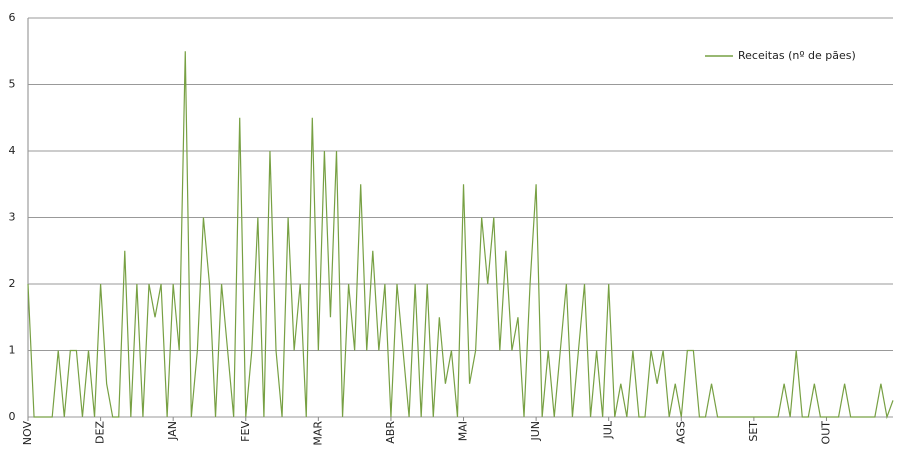 The height and width of the screenshot is (451, 904). Describe the element at coordinates (535, 431) in the screenshot. I see `x-tick-label: JUN` at that location.